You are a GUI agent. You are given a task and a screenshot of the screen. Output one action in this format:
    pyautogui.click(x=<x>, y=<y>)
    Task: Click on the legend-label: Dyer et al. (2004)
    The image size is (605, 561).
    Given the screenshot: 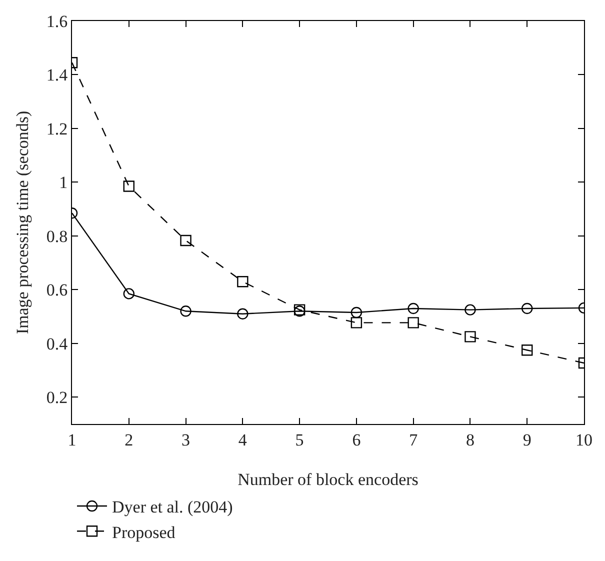 What is the action you would take?
    pyautogui.click(x=172, y=507)
    